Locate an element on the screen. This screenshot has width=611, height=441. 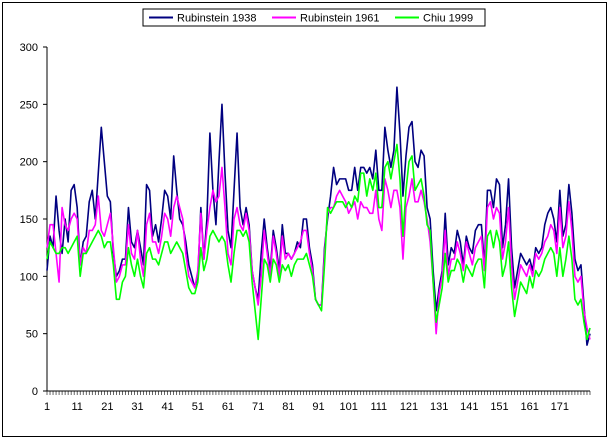
legend-box is located at coordinates (314, 17).